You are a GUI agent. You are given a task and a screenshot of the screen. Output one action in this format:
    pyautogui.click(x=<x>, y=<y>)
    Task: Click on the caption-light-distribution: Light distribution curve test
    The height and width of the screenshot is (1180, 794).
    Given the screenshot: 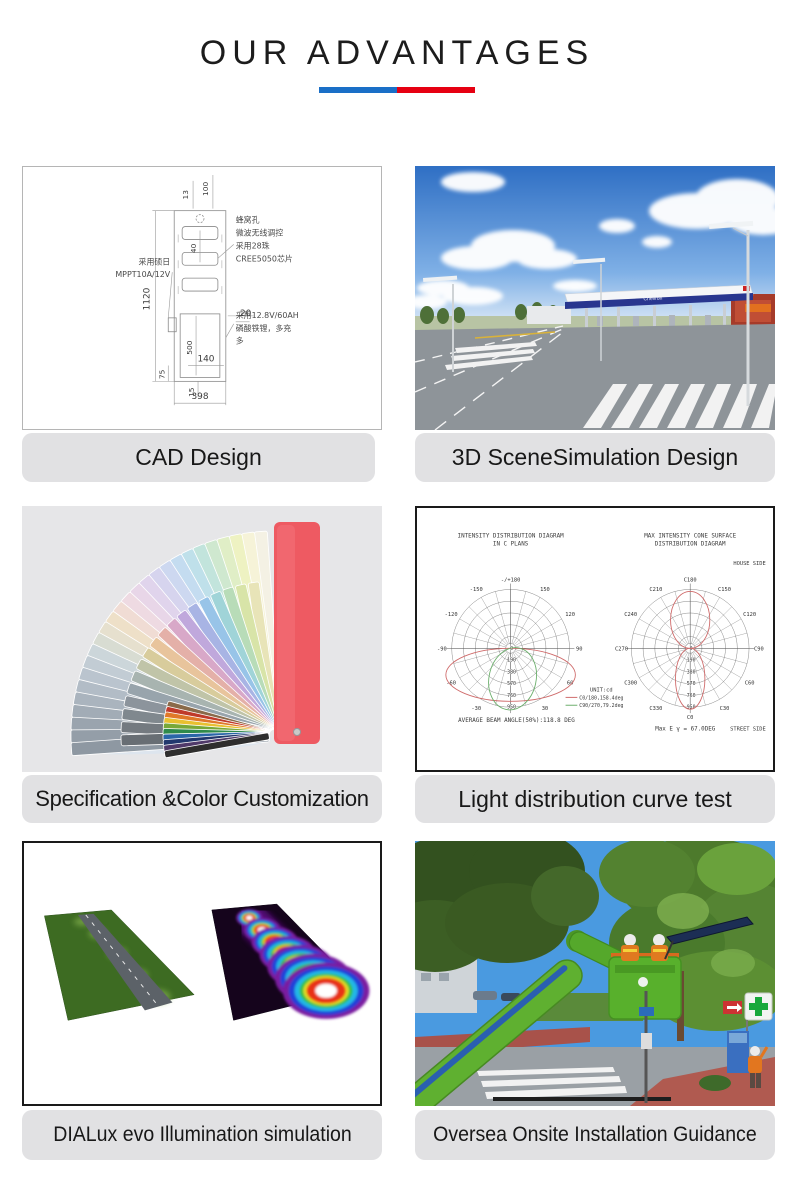 What is the action you would take?
    pyautogui.click(x=595, y=799)
    